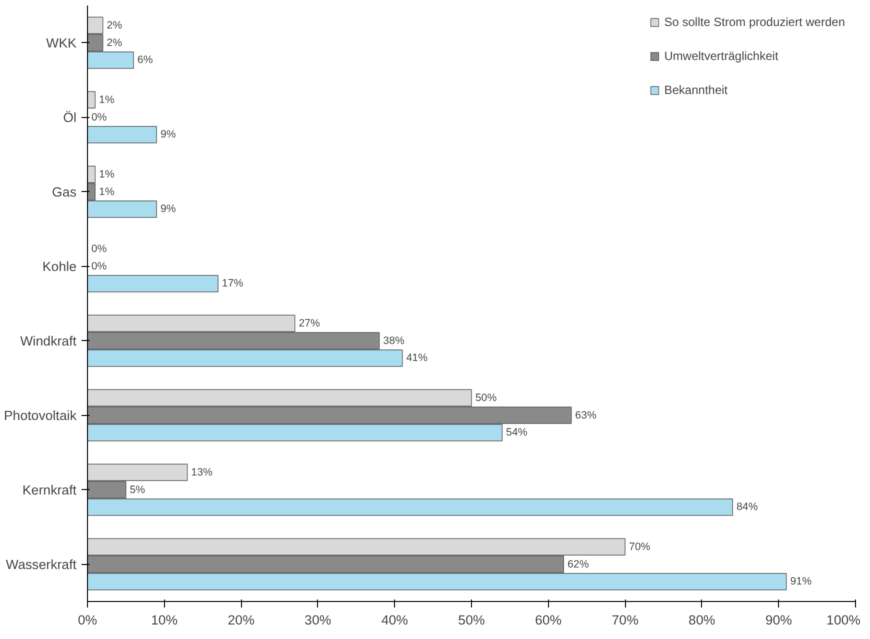 This screenshot has width=870, height=639. What do you see at coordinates (754, 22) in the screenshot?
I see `legend-label: So sollte Strom produziert werden` at bounding box center [754, 22].